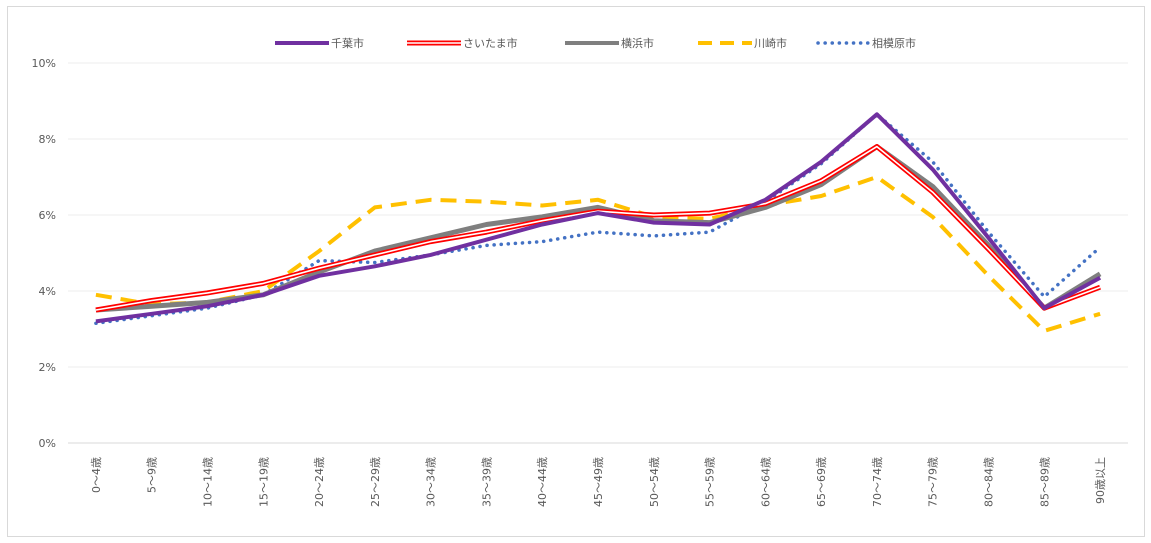 This screenshot has width=1151, height=543. What do you see at coordinates (462, 43) in the screenshot?
I see `legend-item: さいたま市` at bounding box center [462, 43].